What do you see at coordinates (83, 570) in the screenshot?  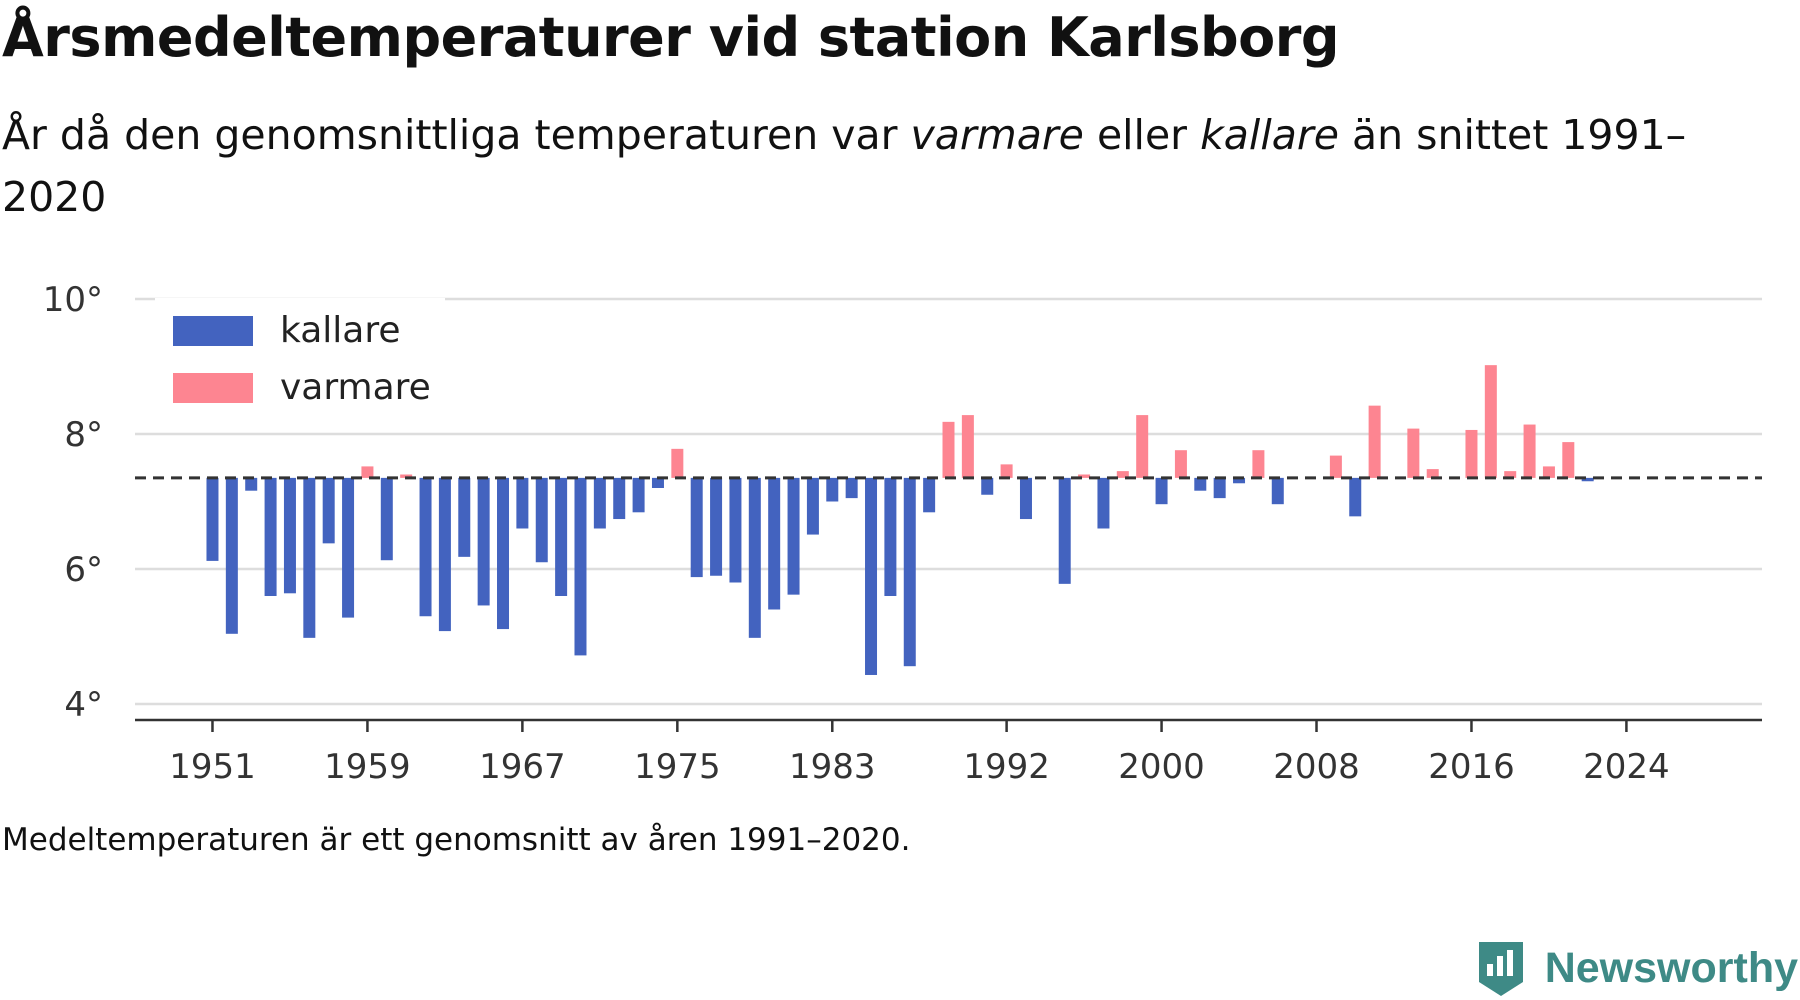 I see `y-tick-label: 6°` at bounding box center [83, 570].